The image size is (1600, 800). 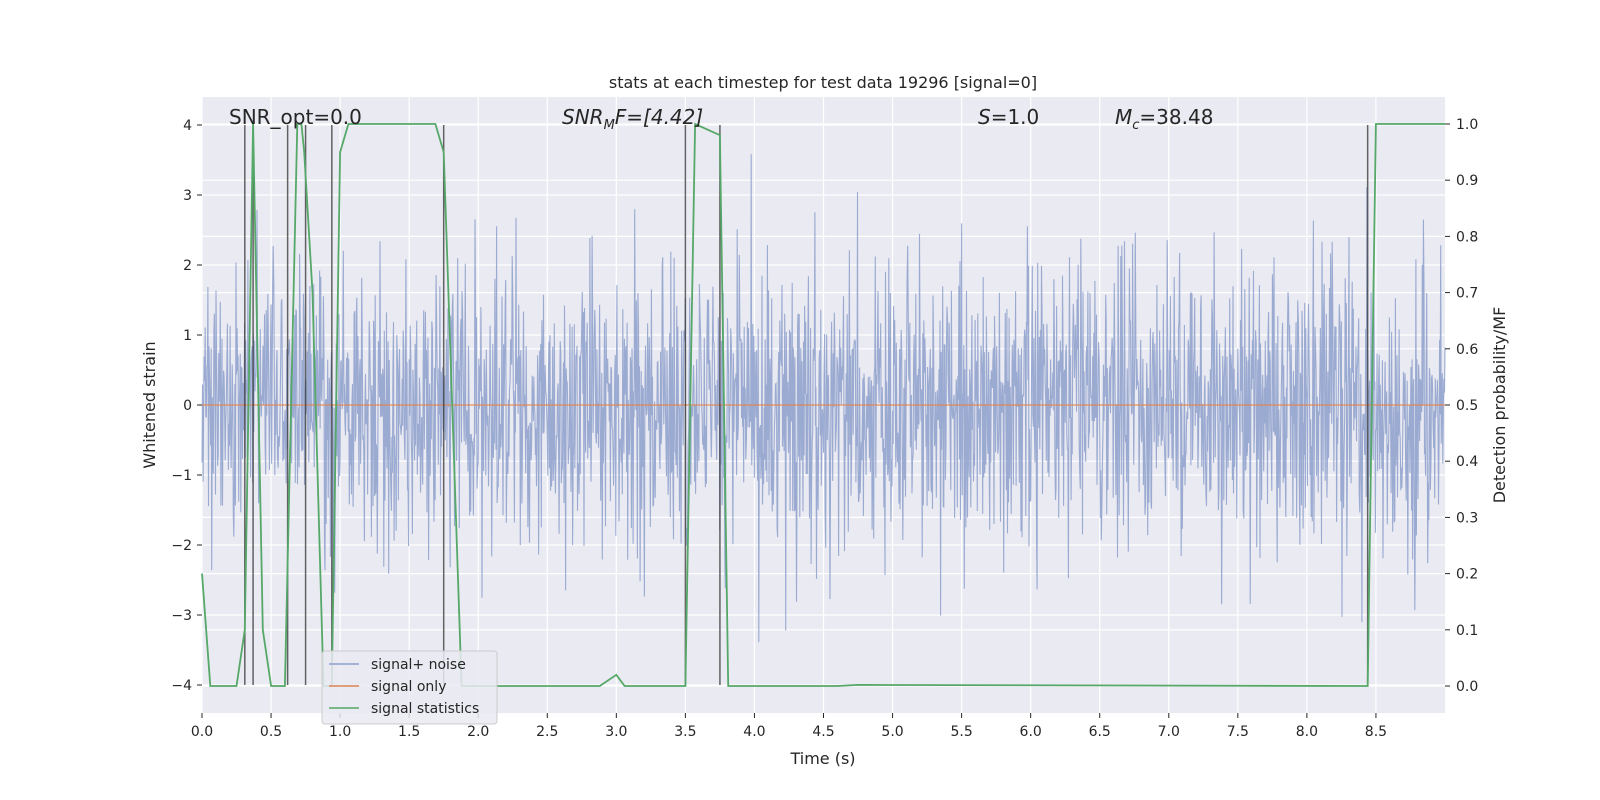 I want to click on x-tick-label: 5.5, so click(x=961, y=732).